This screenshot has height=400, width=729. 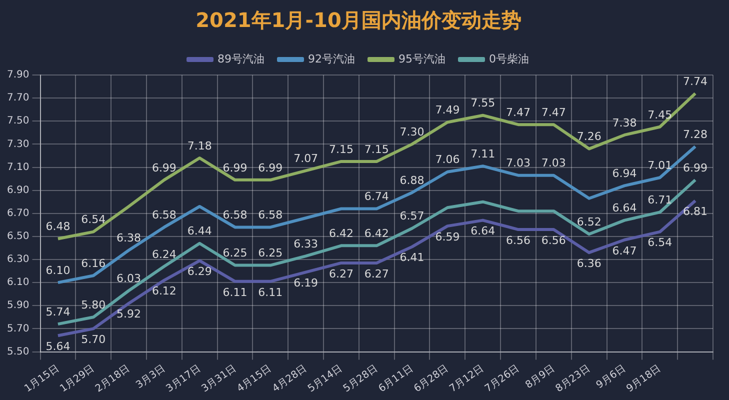 I want to click on data-label: 6.47, so click(x=624, y=251).